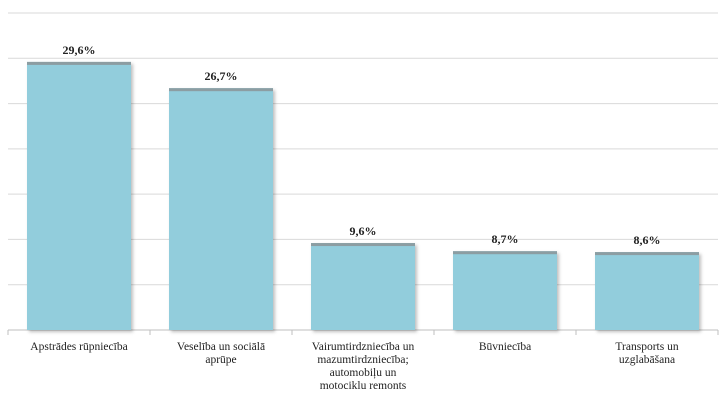 The width and height of the screenshot is (723, 401). What do you see at coordinates (363, 231) in the screenshot?
I see `data-label: 9,6%` at bounding box center [363, 231].